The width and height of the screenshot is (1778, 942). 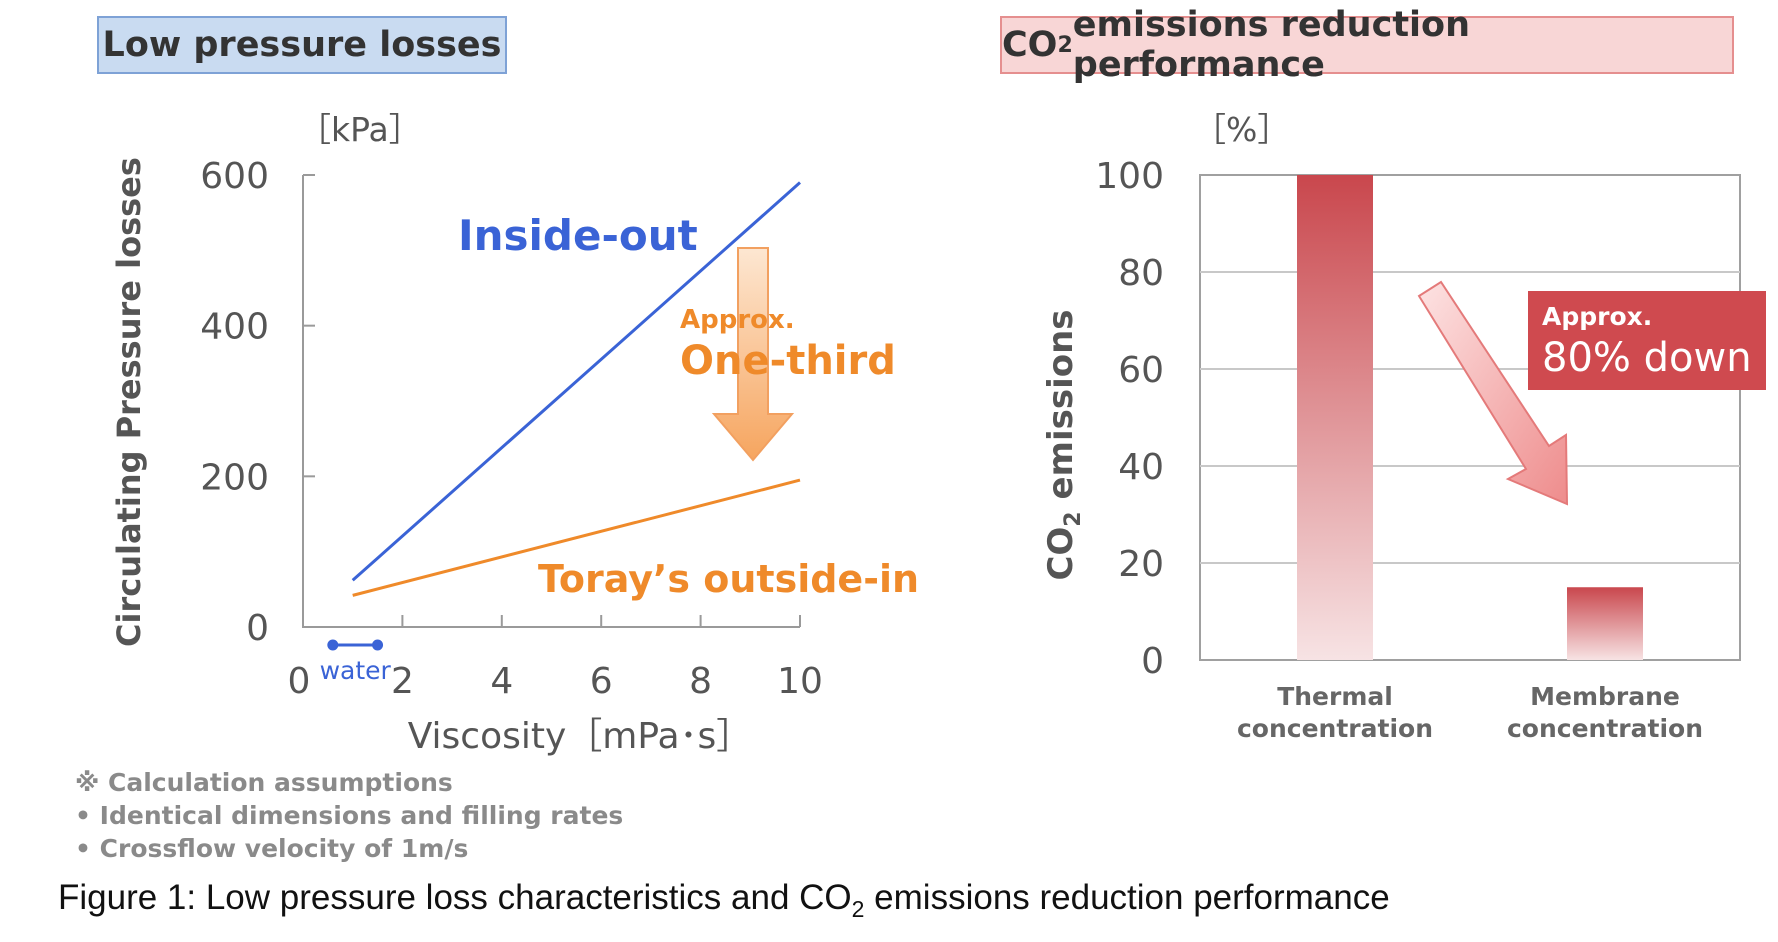 What do you see at coordinates (1129, 176) in the screenshot?
I see `y-tick-label-right: 100` at bounding box center [1129, 176].